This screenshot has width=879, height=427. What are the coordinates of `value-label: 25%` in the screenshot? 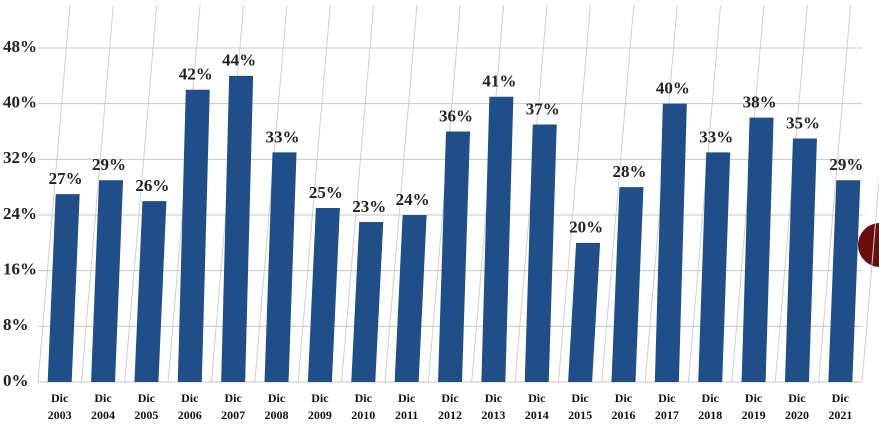 It's located at (326, 192).